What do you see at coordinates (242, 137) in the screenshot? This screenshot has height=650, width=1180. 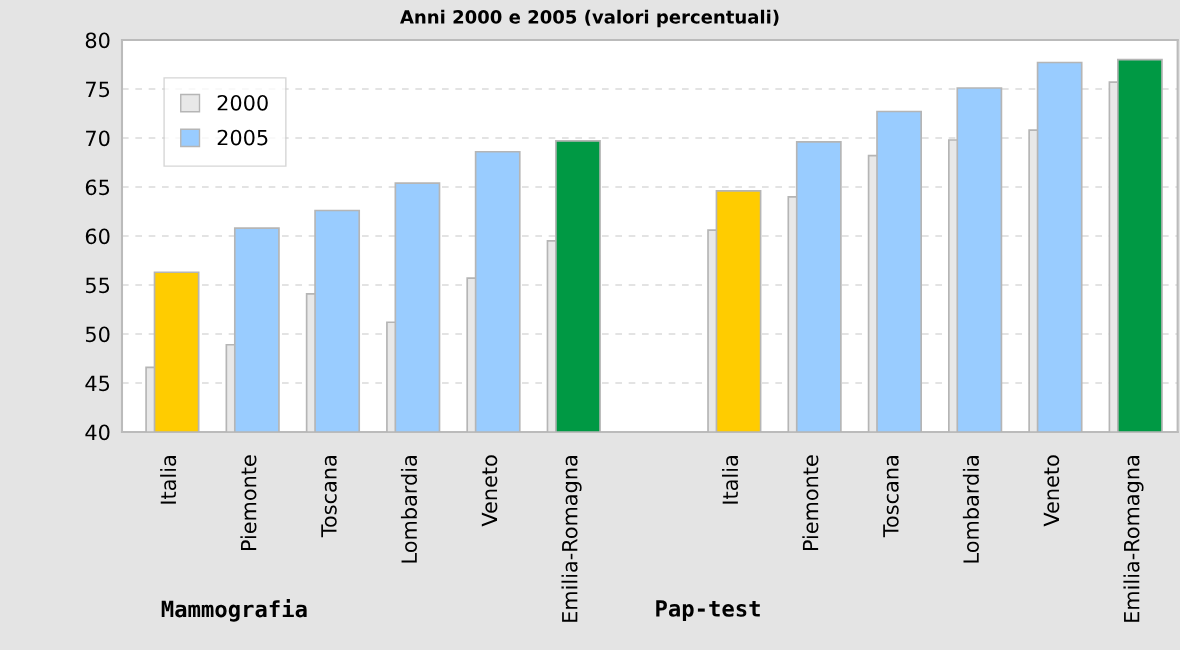 I see `legend-label: 2005` at bounding box center [242, 137].